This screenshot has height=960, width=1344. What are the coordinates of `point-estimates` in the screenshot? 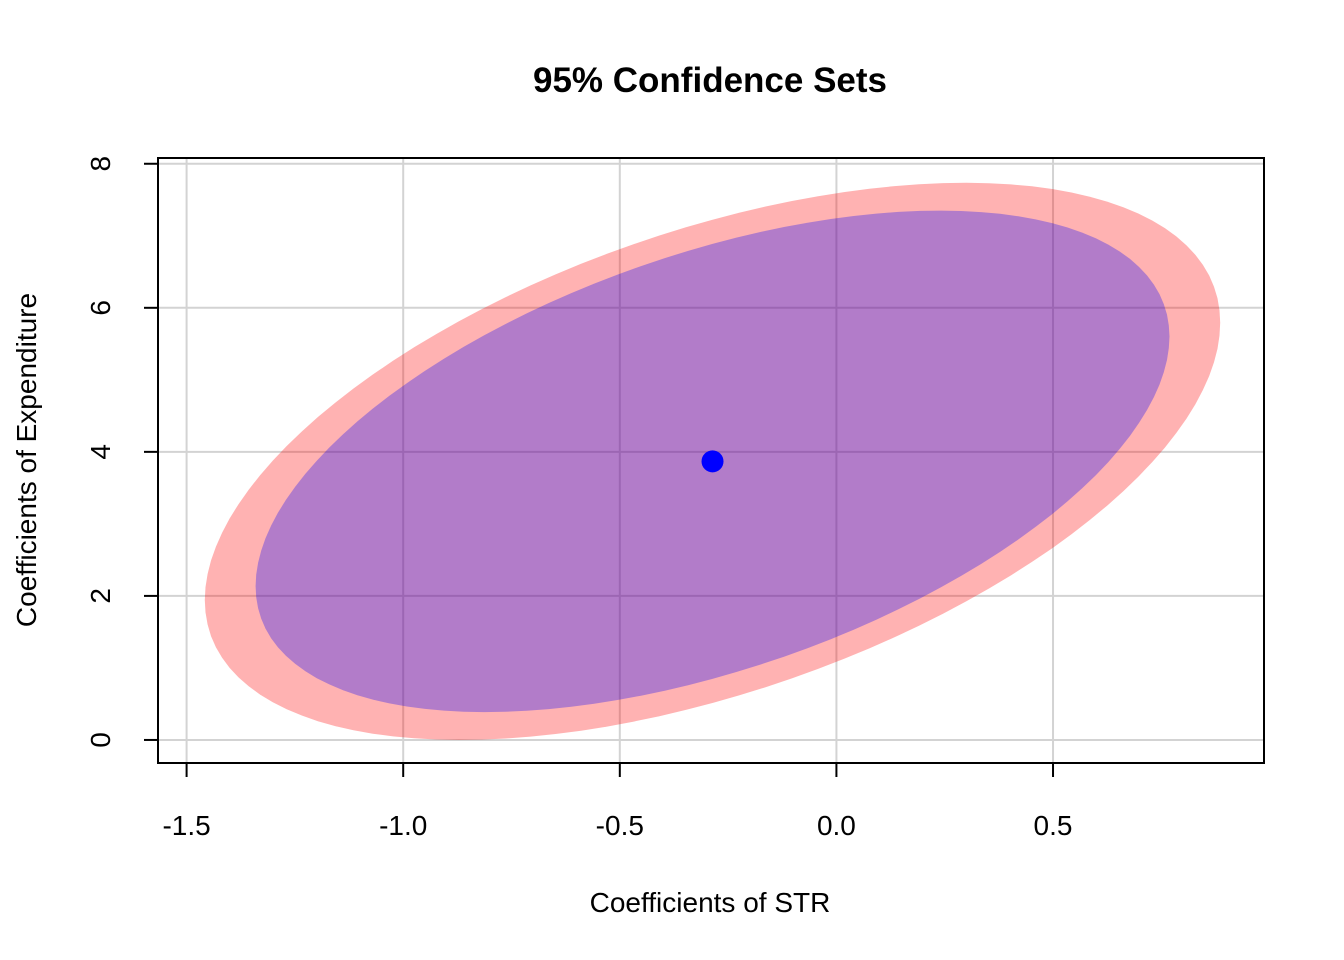 It's located at (712, 461).